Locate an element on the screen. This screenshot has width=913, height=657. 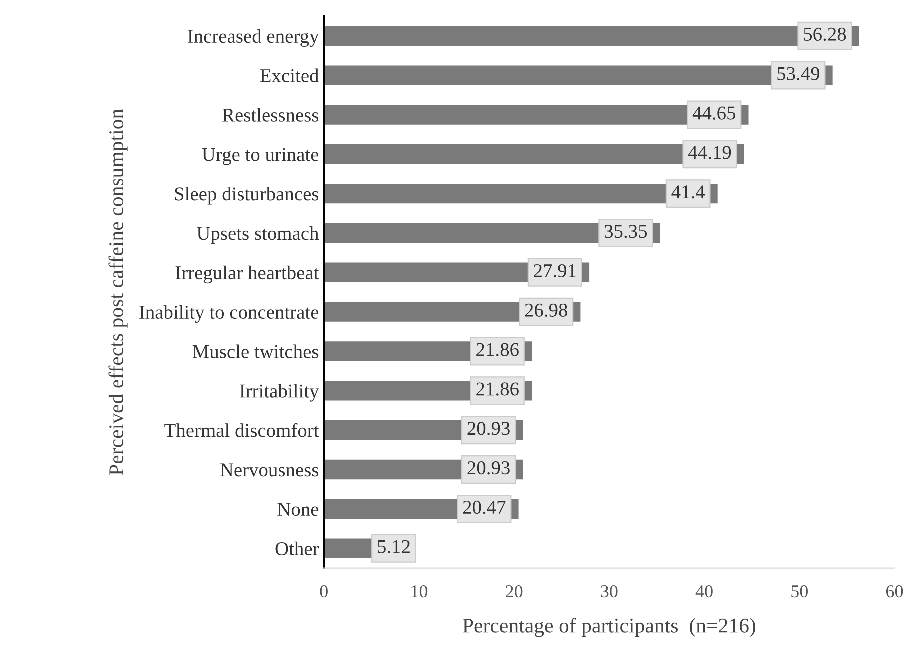
y-tick-label: Increased energy is located at coordinates (254, 38).